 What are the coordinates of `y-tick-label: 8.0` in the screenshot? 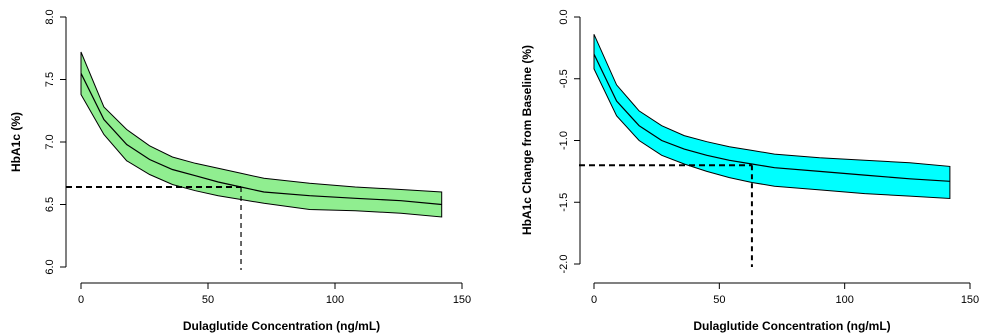 It's located at (50, 16).